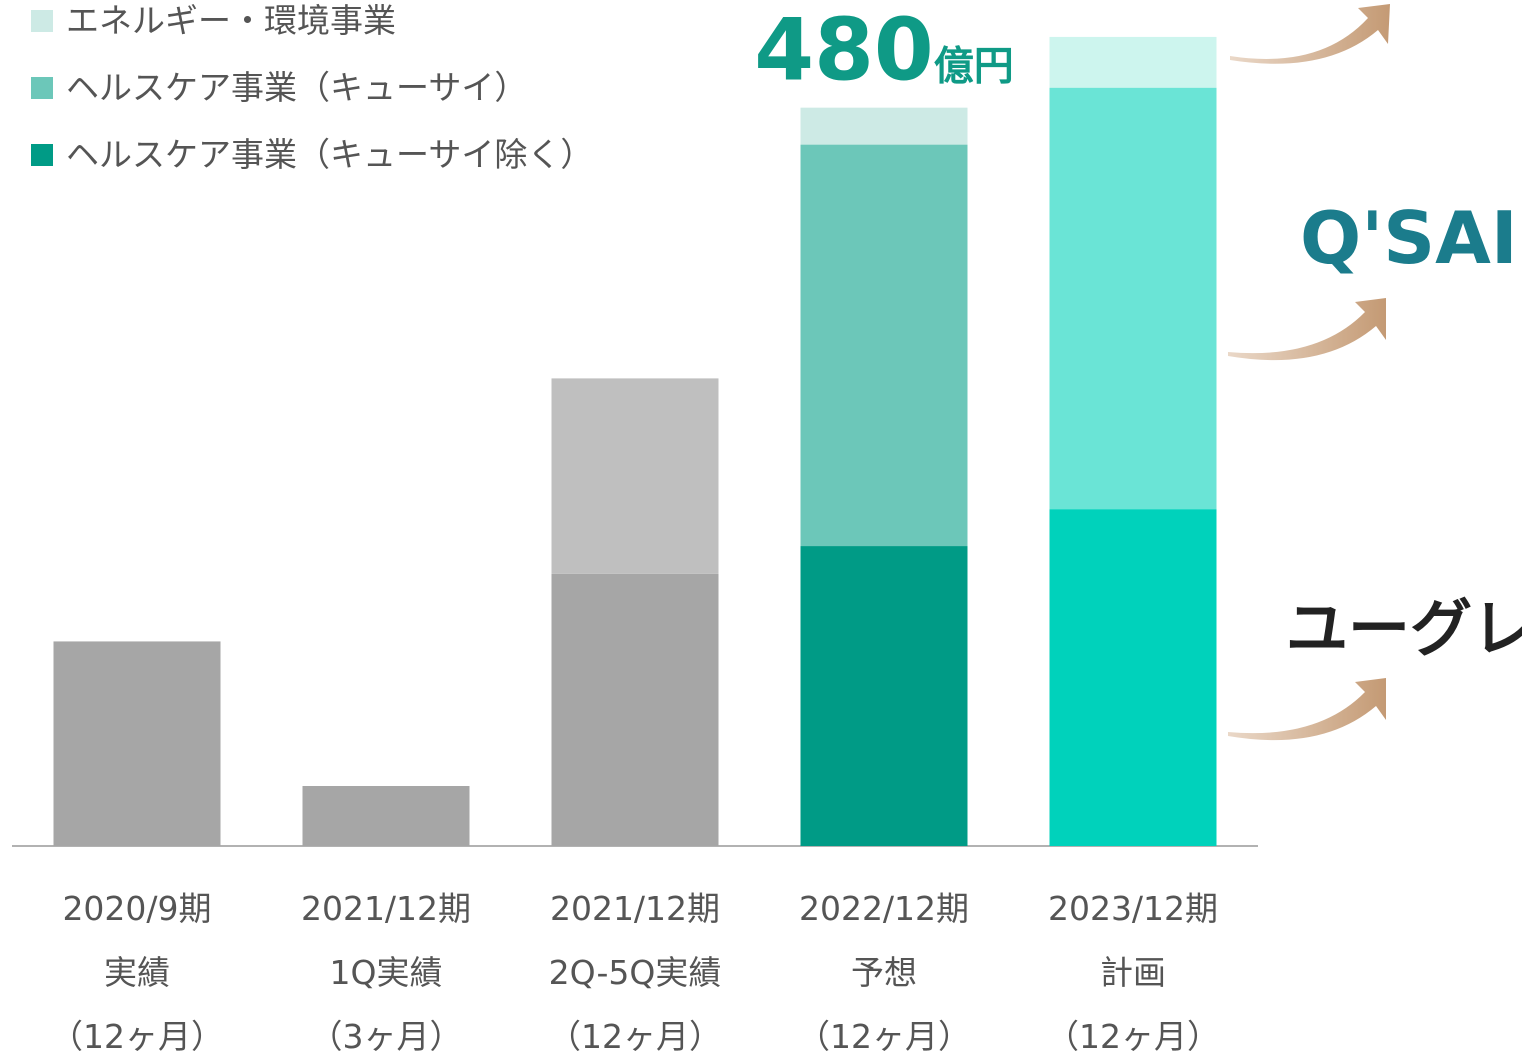 The image size is (1522, 1055). I want to click on total-annotation: 480億円, so click(884, 51).